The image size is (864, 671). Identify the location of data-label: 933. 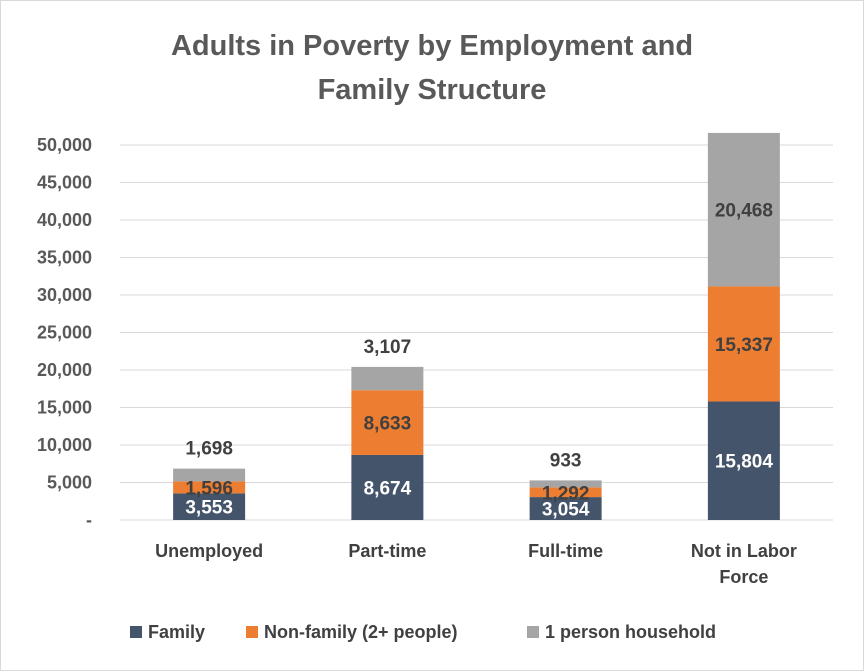
(566, 460).